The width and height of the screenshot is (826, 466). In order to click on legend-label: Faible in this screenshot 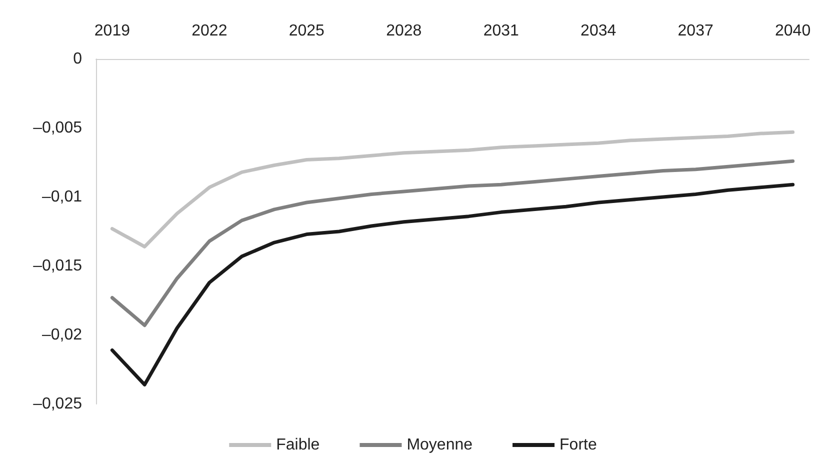, I will do `click(298, 445)`.